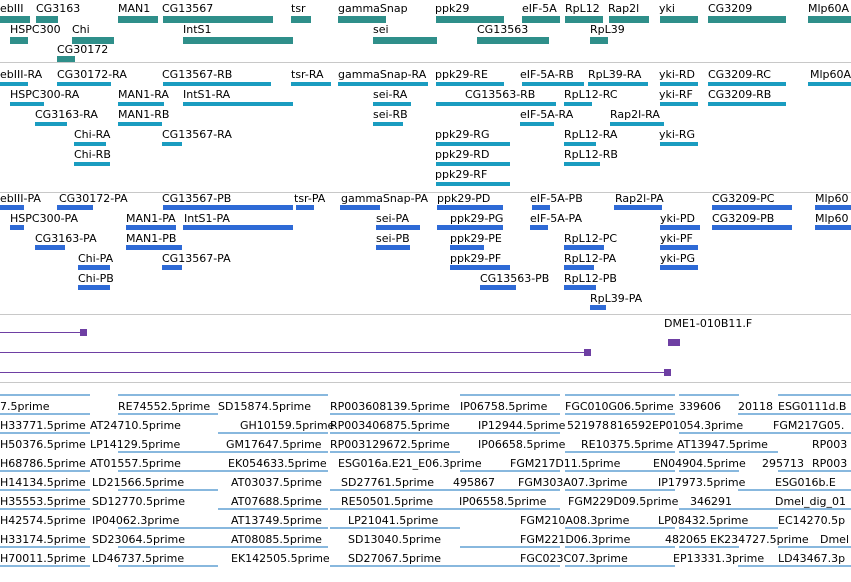  I want to click on transcript-label: CG3163-RA, so click(66, 114).